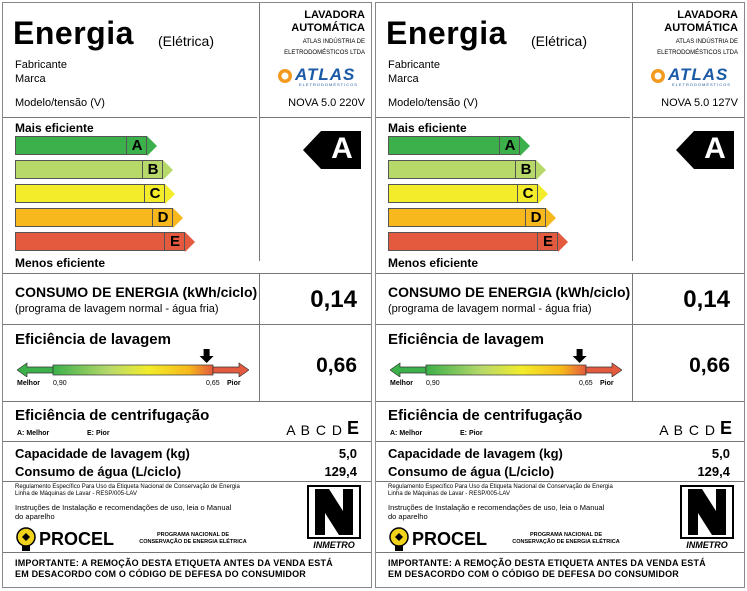  I want to click on efficiency-bar-letter: E, so click(547, 241).